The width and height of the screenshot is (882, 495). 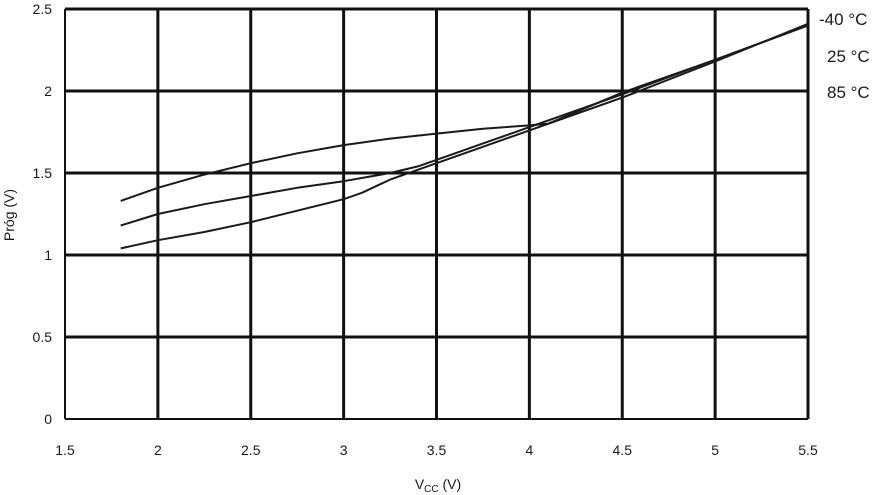 What do you see at coordinates (43, 214) in the screenshot?
I see `y-tick-labels: 0 0.5 1 1.5 2 2.5` at bounding box center [43, 214].